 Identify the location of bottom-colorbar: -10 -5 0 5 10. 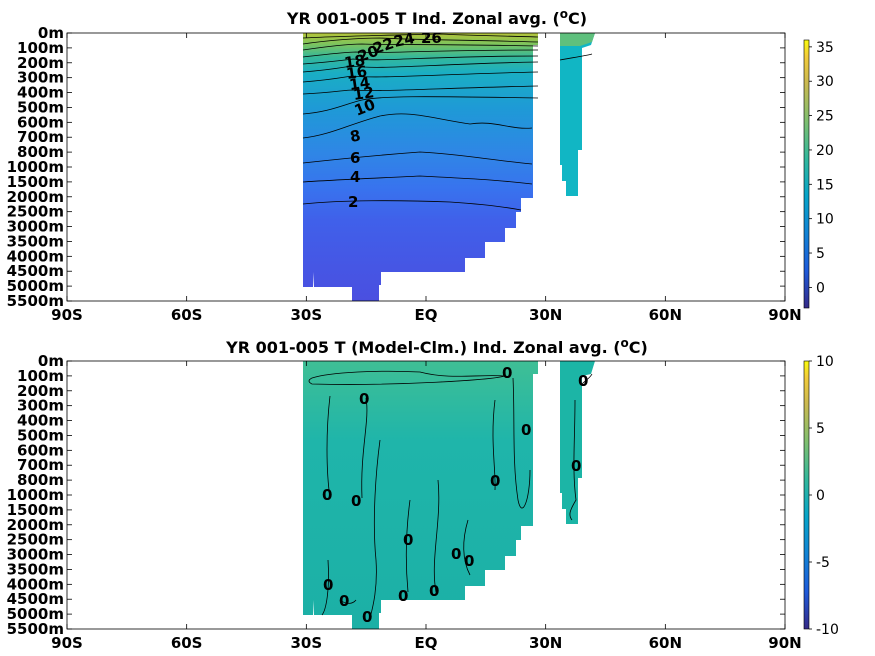
(821, 496).